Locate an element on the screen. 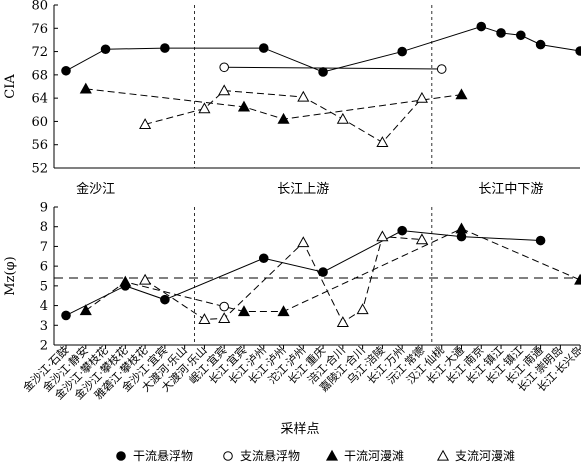 The image size is (581, 465). panel1-ytick-label: 52 is located at coordinates (39, 169).